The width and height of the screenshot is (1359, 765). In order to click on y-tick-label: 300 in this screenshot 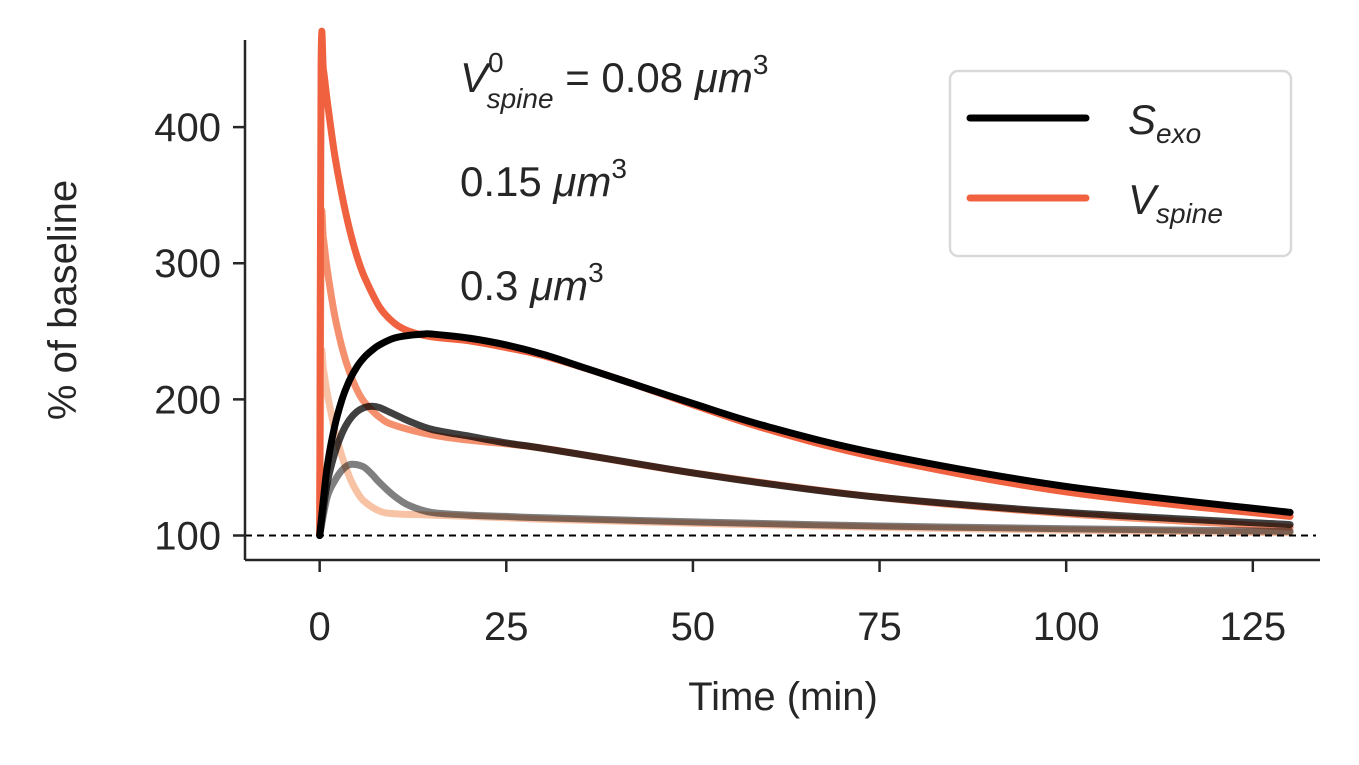, I will do `click(187, 264)`.